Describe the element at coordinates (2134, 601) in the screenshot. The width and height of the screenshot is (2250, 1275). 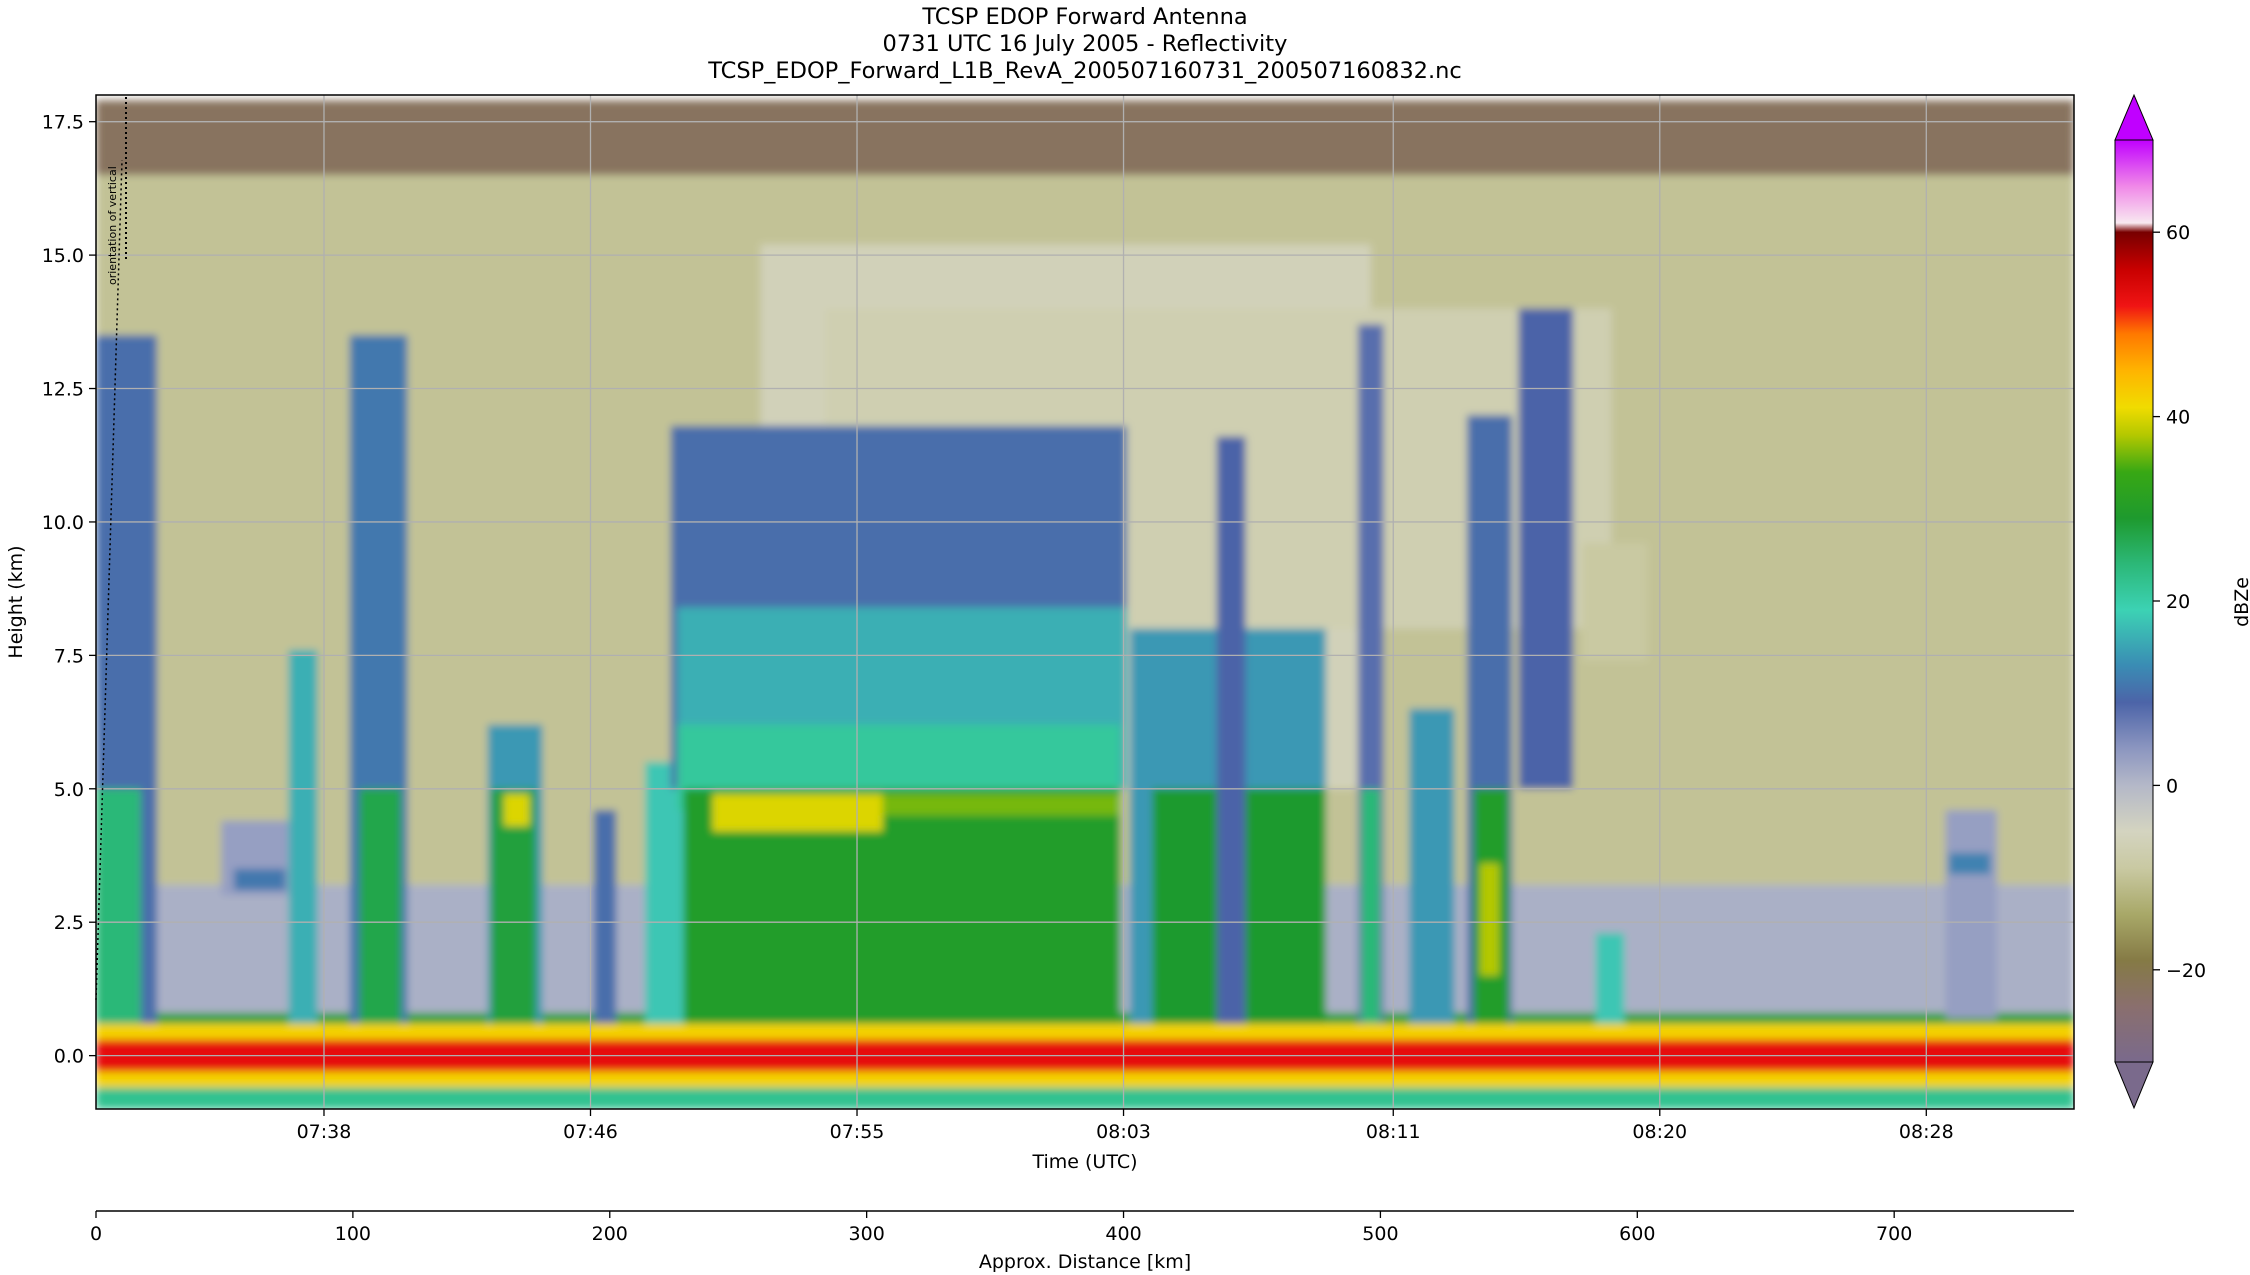
I see `colorbar-body` at that location.